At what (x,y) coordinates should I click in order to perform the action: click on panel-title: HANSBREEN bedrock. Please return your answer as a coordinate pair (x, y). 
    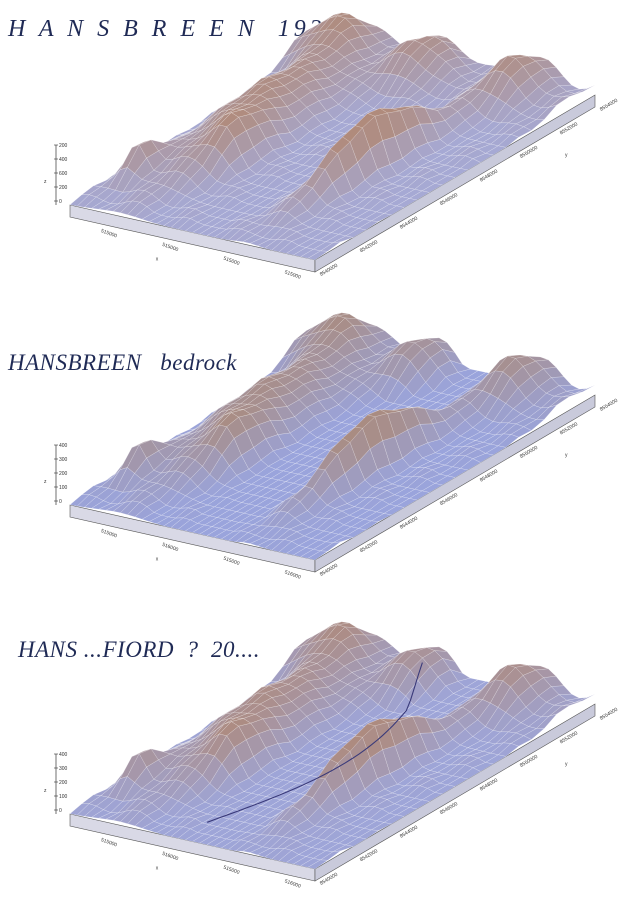
    Looking at the image, I should click on (123, 362).